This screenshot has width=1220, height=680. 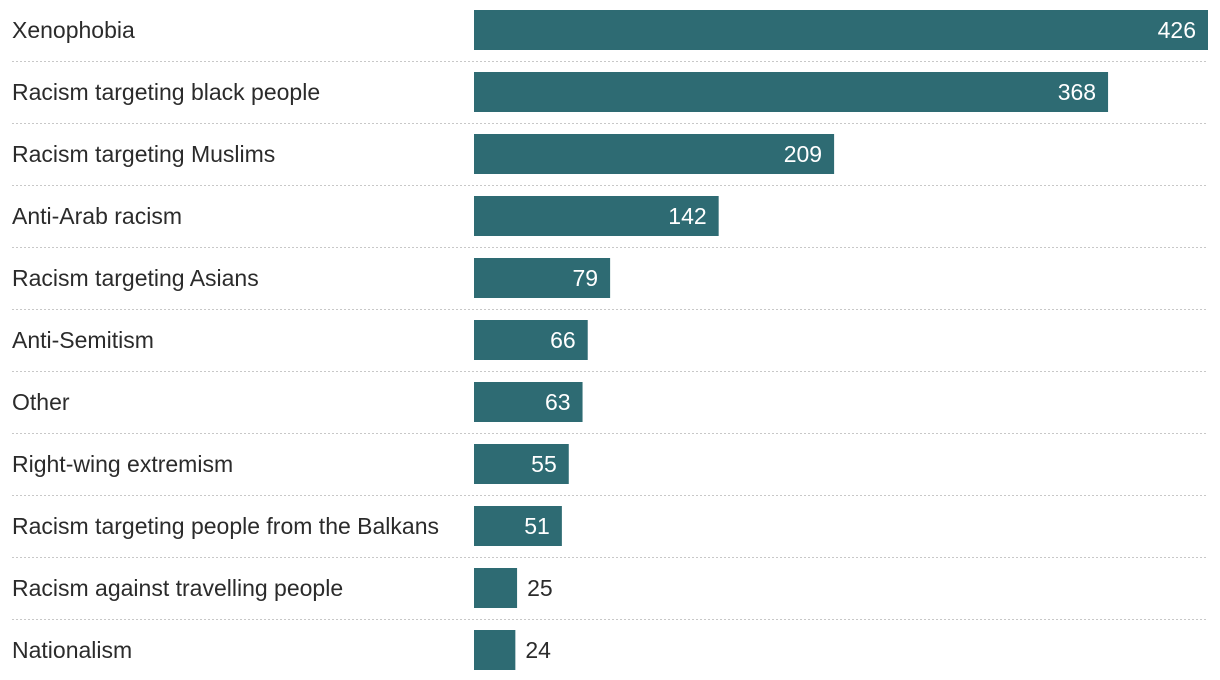 I want to click on value-label: 63, so click(x=558, y=402).